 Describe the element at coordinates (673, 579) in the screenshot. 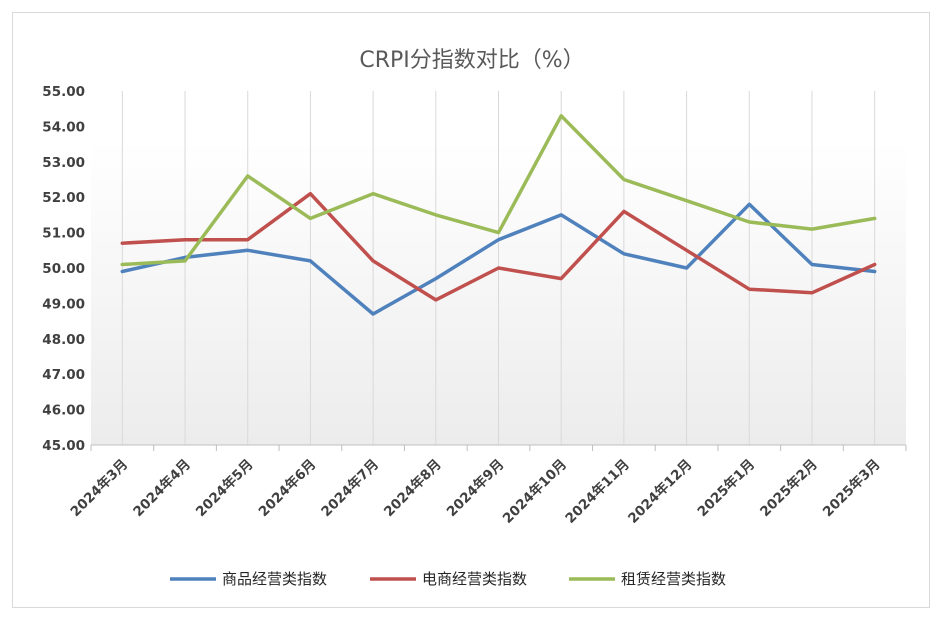

I see `legend-label: 租赁经营类指数` at that location.